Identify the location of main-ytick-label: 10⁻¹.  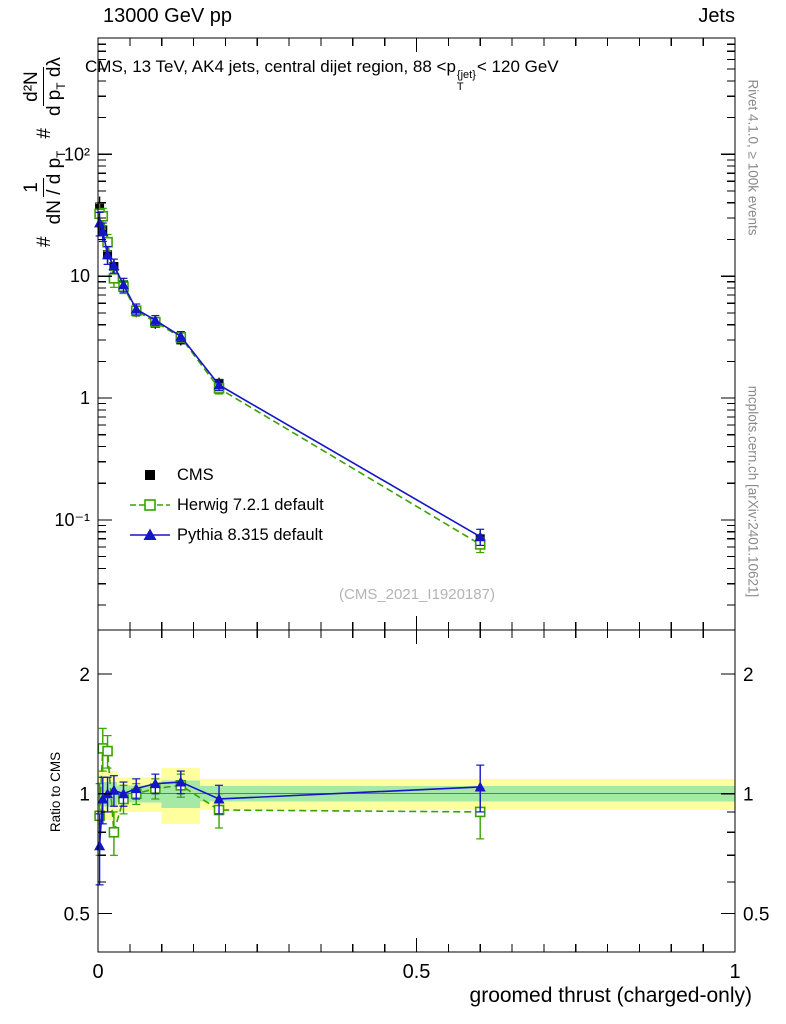
(72, 520).